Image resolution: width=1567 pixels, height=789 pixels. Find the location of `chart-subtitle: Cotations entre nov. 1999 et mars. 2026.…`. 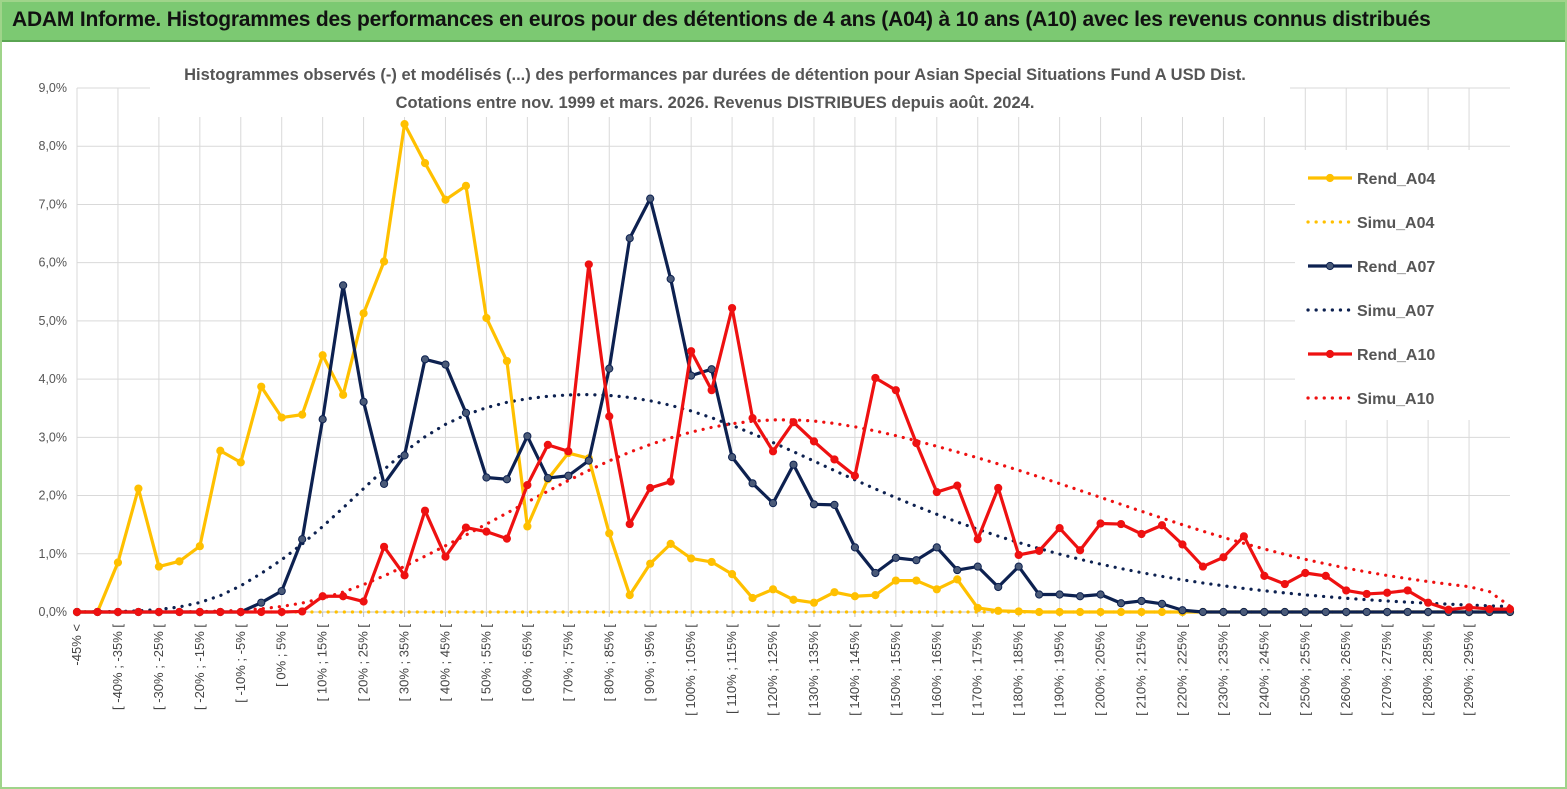

chart-subtitle: Cotations entre nov. 1999 et mars. 2026.… is located at coordinates (715, 103).